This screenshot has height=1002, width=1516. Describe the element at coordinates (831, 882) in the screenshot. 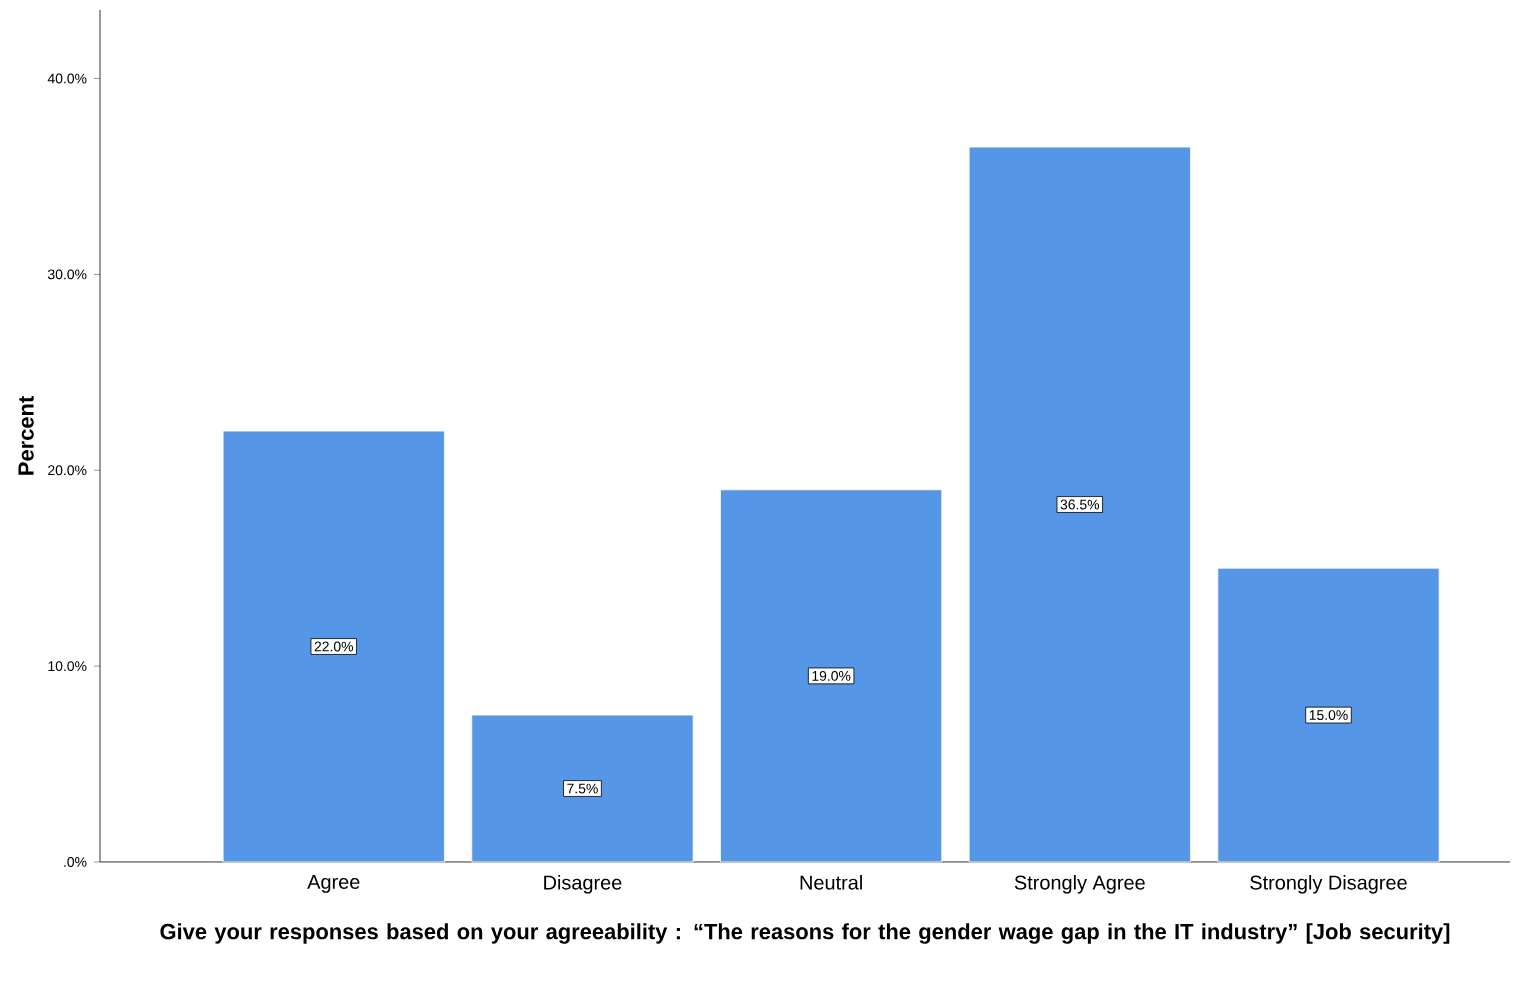

I see `x-tick-label: Neutral` at that location.